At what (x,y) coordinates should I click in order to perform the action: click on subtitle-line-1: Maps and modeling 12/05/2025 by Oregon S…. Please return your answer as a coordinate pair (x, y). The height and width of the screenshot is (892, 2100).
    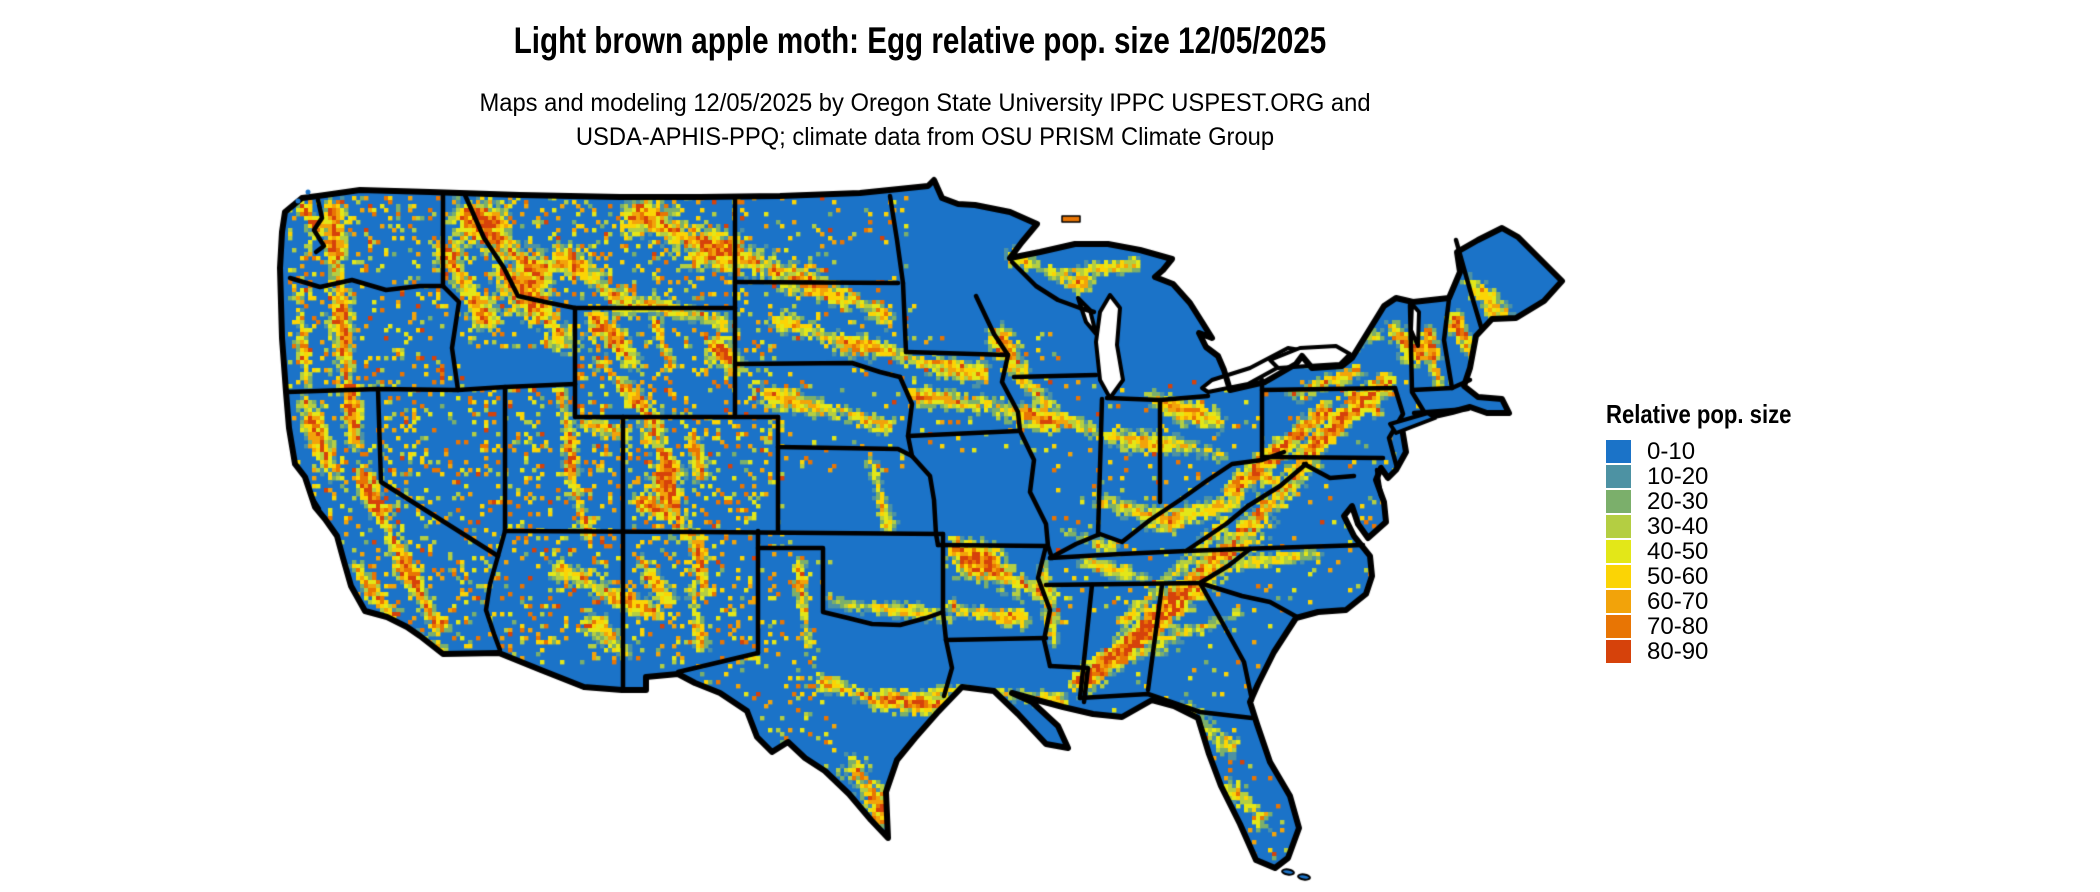
    Looking at the image, I should click on (925, 103).